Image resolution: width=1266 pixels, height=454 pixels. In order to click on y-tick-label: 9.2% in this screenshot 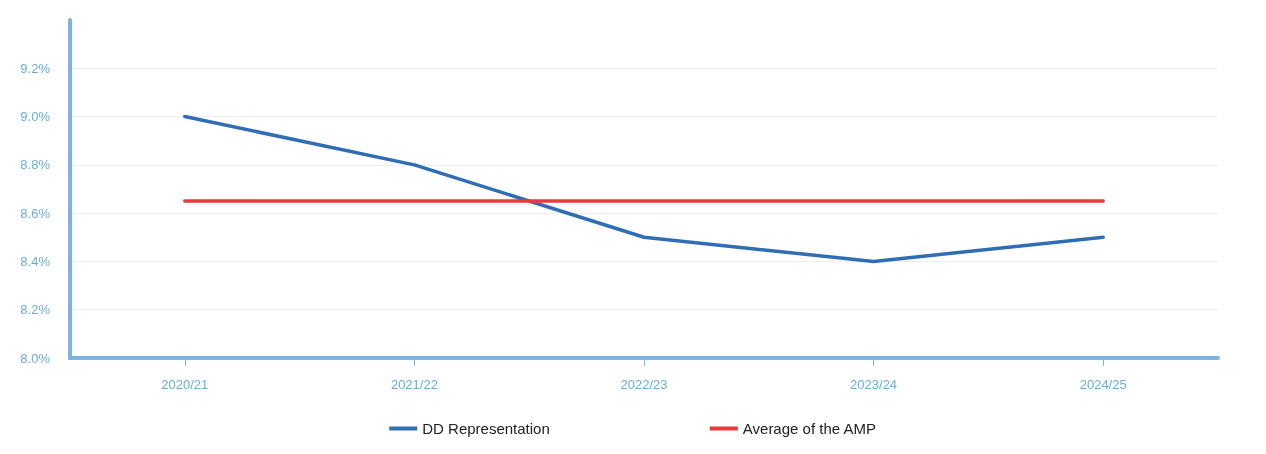, I will do `click(35, 68)`.